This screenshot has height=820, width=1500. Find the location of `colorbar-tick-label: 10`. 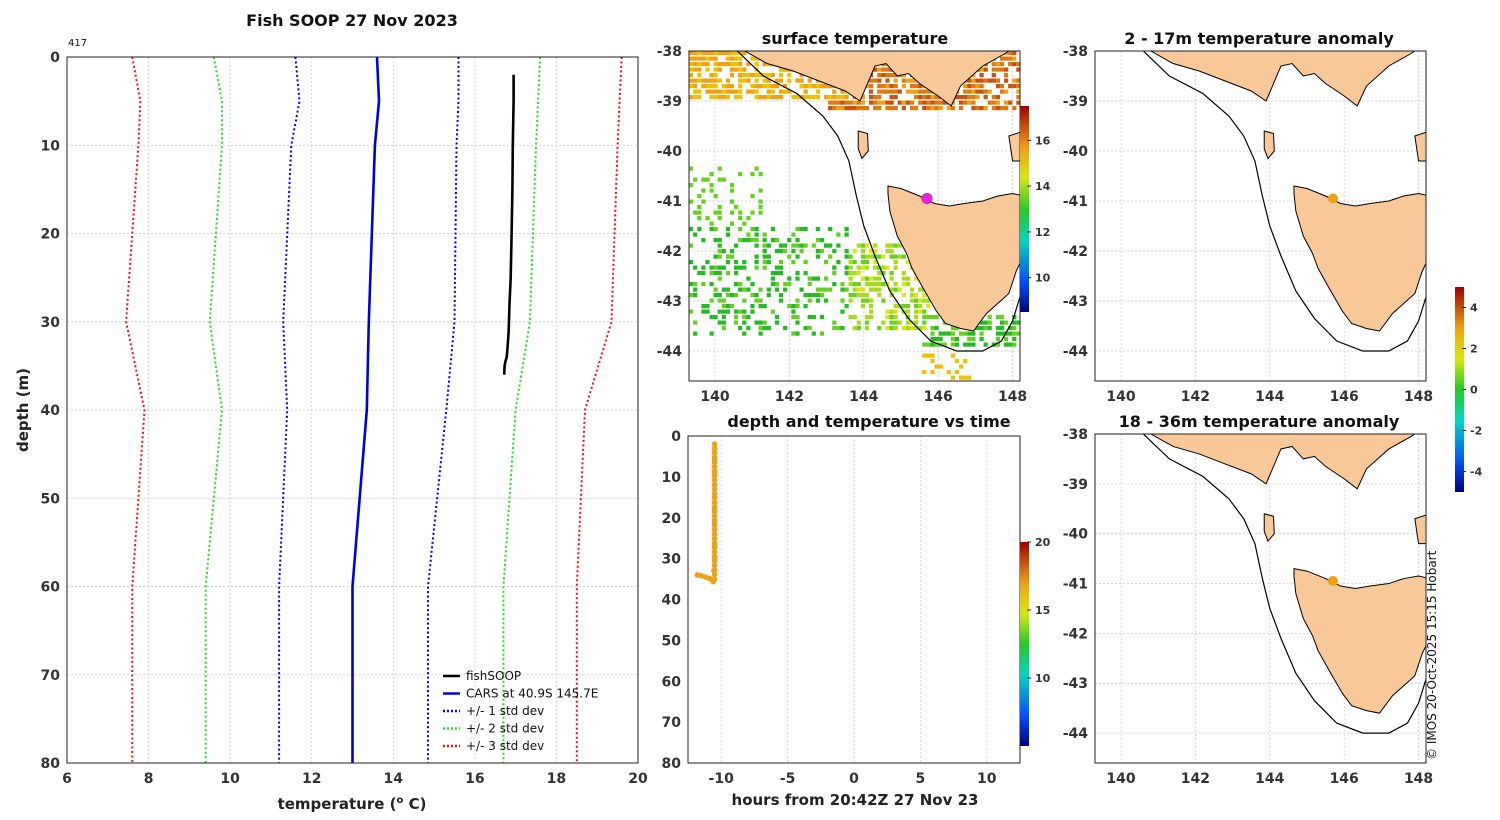

colorbar-tick-label: 10 is located at coordinates (1043, 278).